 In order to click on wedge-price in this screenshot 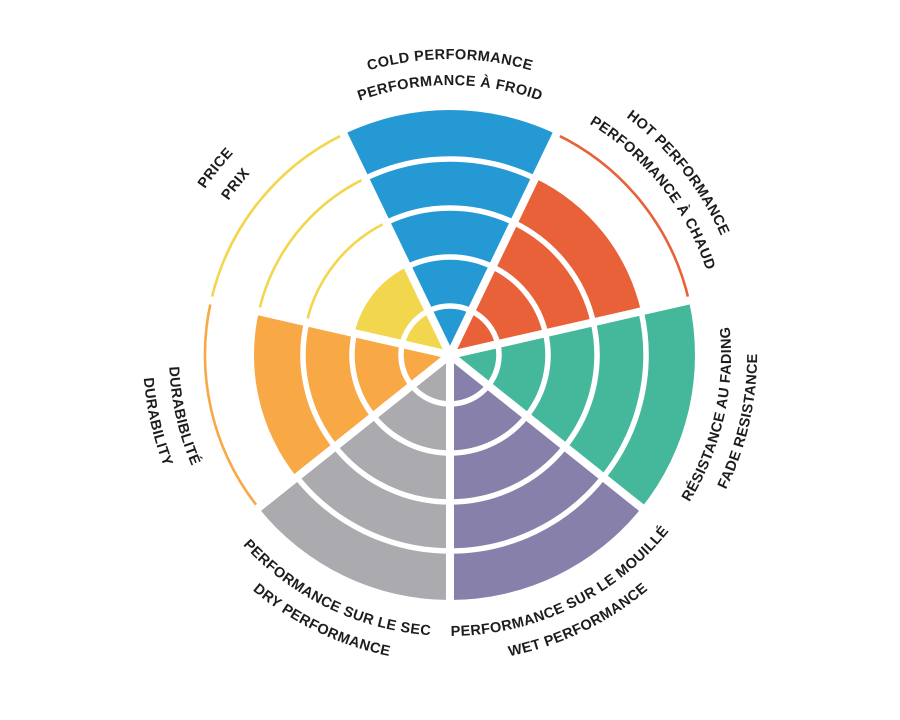, I will do `click(402, 310)`.